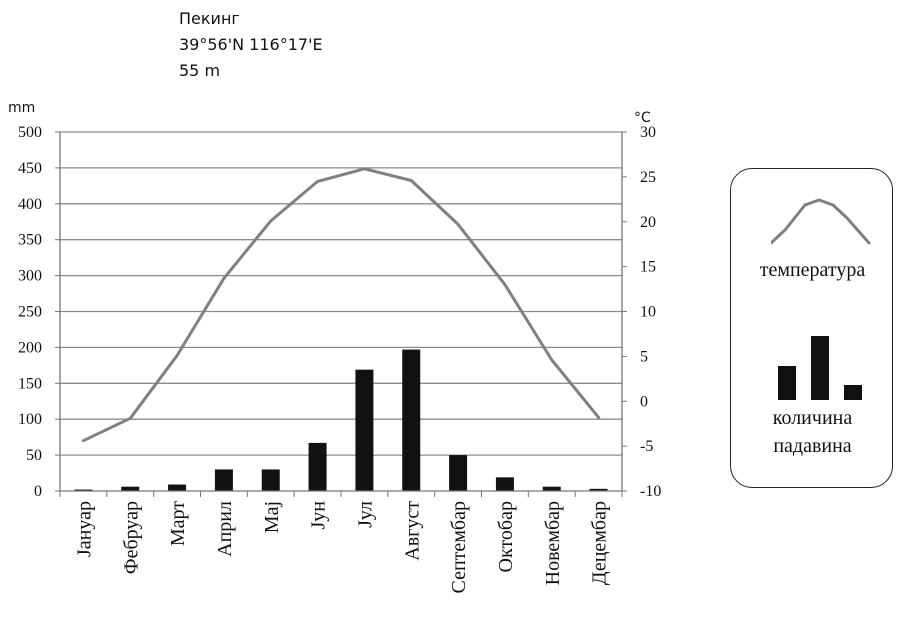 The width and height of the screenshot is (899, 635). Describe the element at coordinates (30, 347) in the screenshot. I see `left-tick-label: 200` at that location.